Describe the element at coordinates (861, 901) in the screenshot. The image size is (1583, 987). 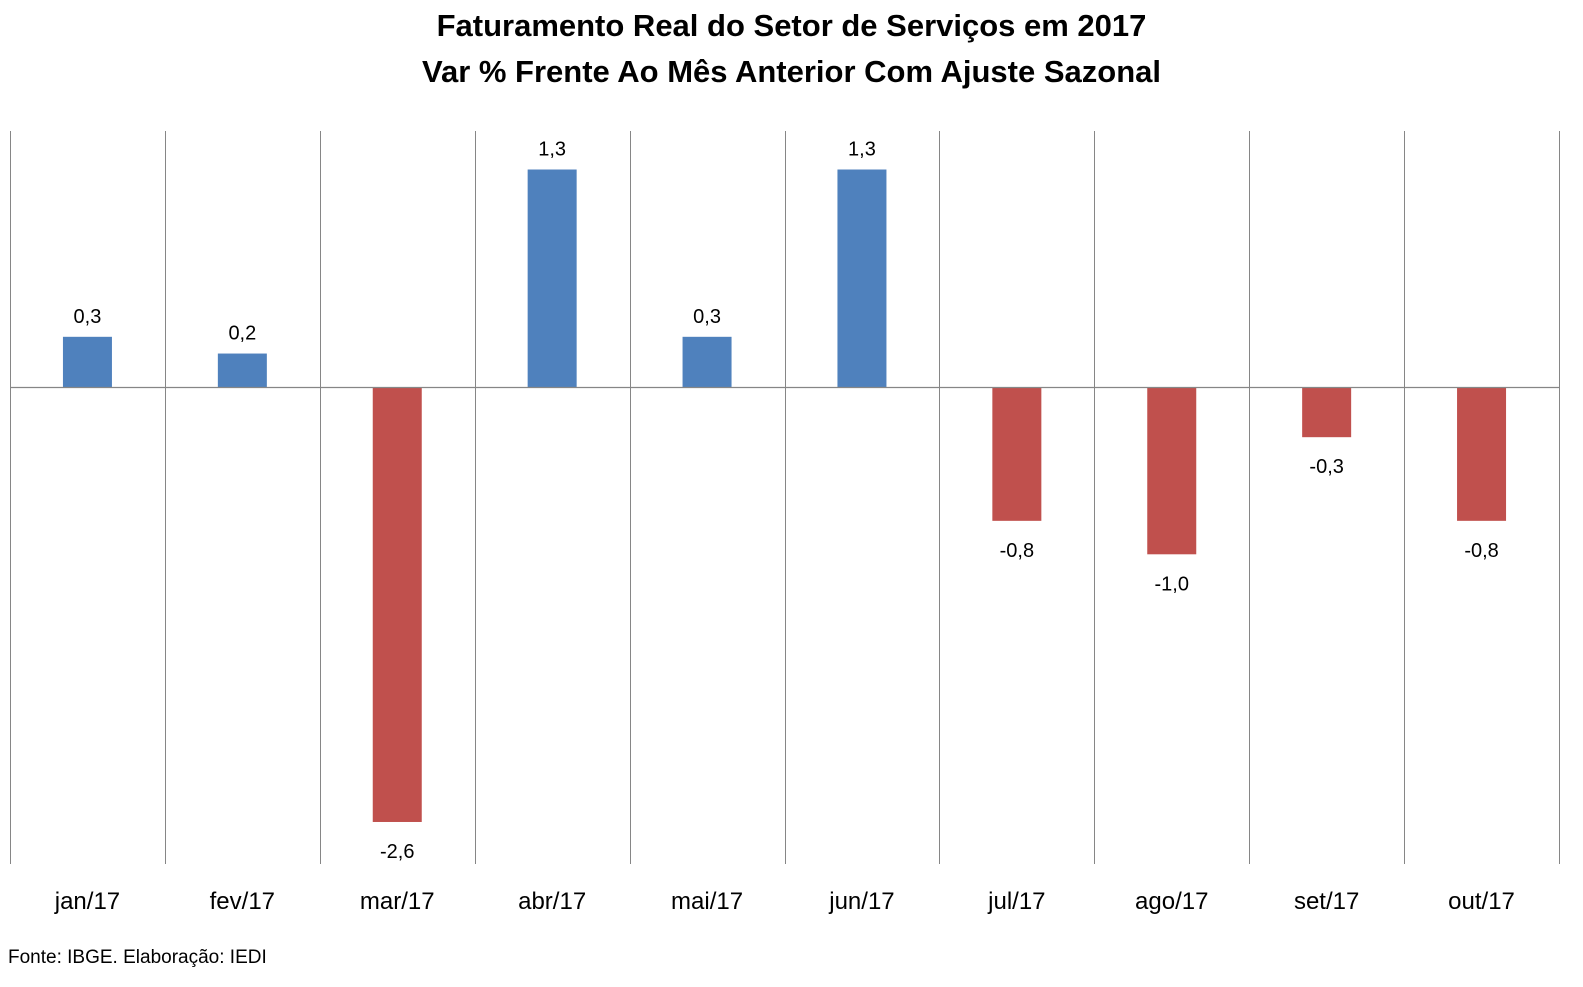
I see `x-tick-label: jun/17` at that location.